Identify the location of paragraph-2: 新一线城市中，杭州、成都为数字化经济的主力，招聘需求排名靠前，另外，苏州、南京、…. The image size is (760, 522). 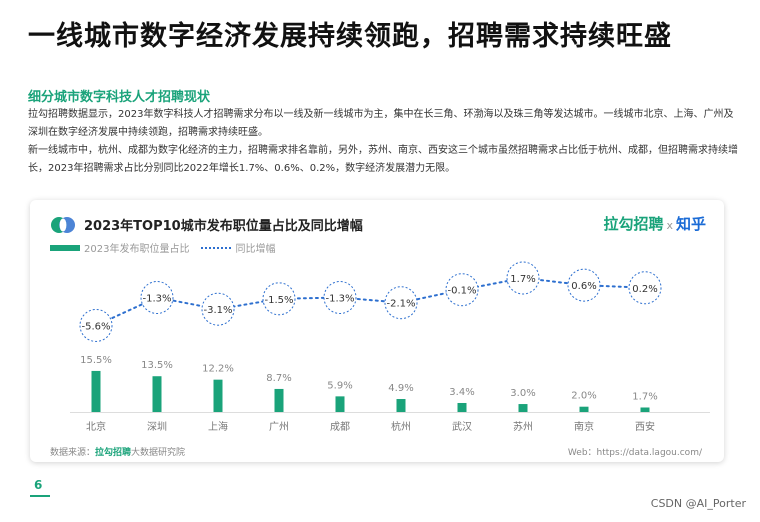
(383, 159).